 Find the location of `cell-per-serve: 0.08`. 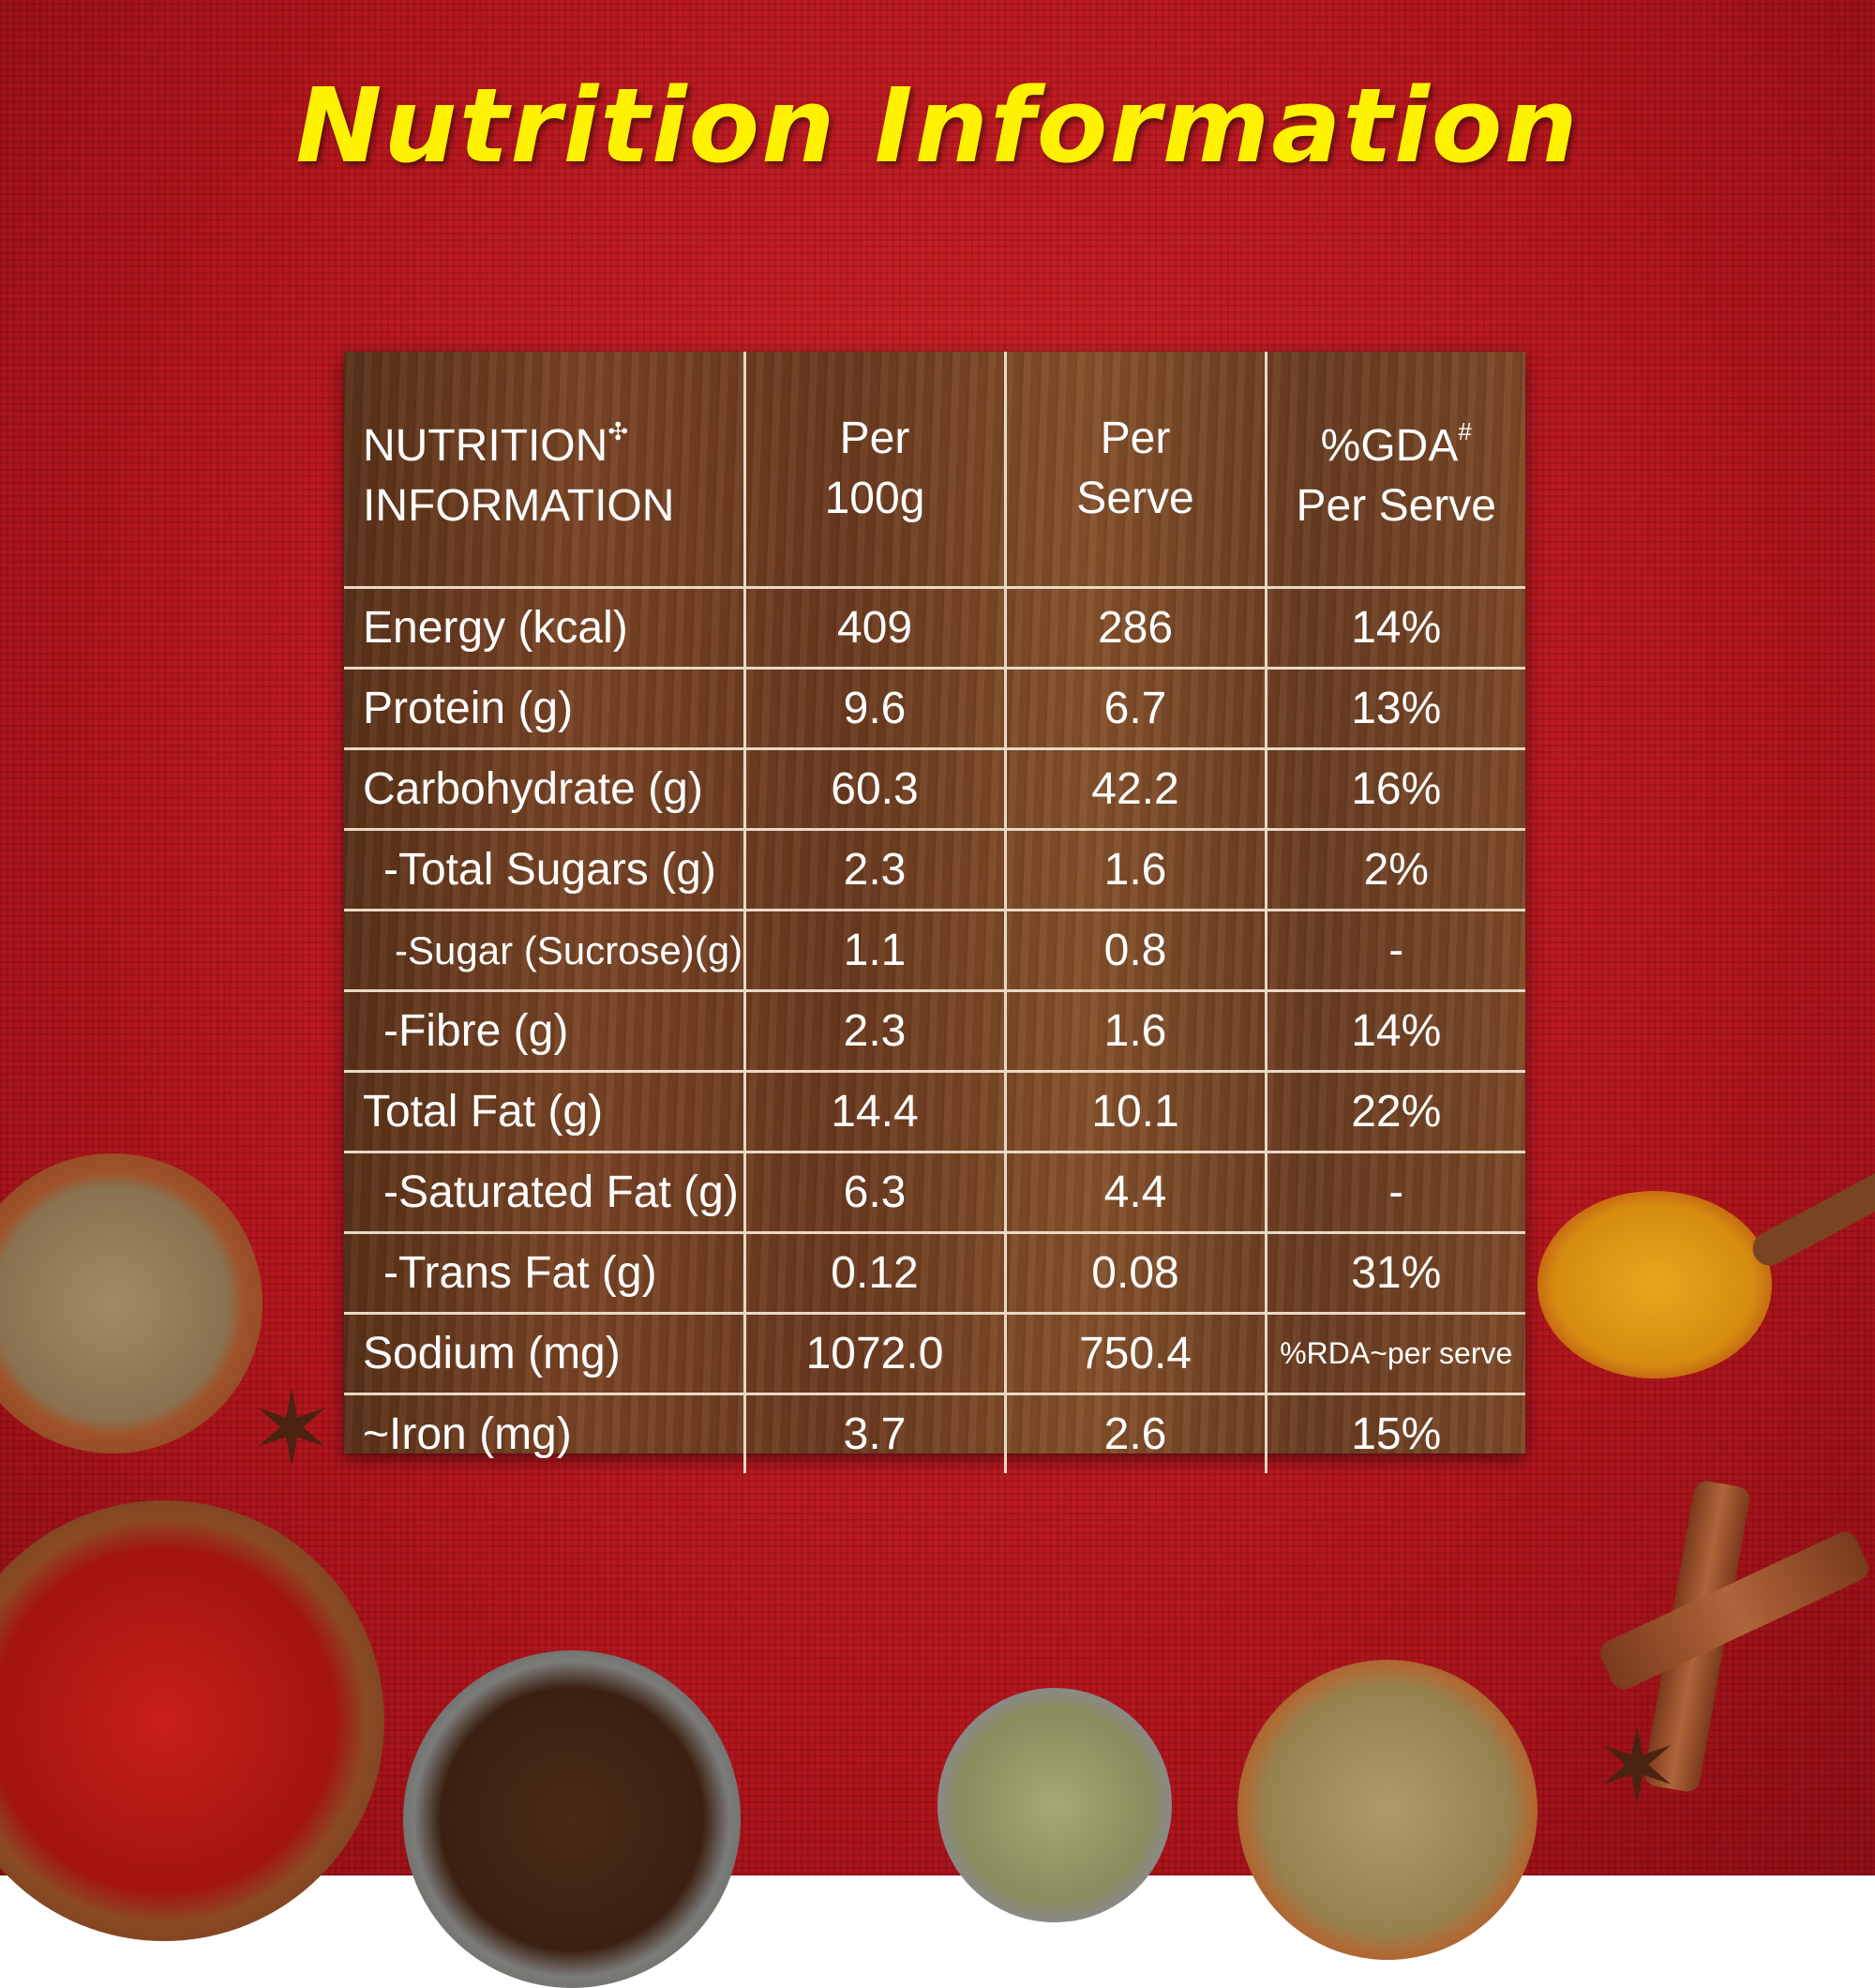

cell-per-serve: 0.08 is located at coordinates (1135, 1273).